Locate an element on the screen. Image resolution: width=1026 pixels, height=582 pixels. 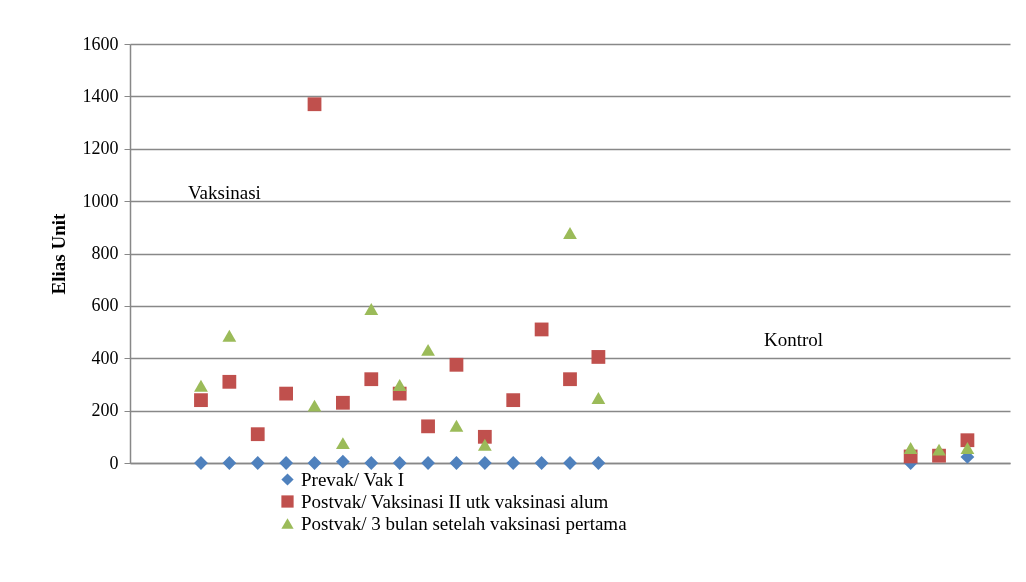
legend-label: Postvak/ Vaksinasi II utk vaksinasi alum is located at coordinates (455, 501).